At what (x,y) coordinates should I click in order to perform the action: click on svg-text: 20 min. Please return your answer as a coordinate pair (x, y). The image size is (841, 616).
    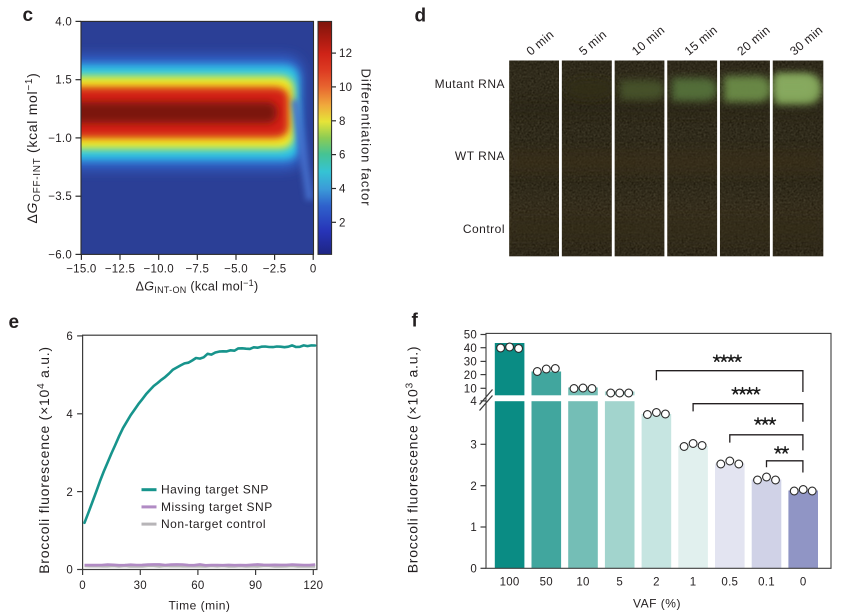
    Looking at the image, I should click on (753, 40).